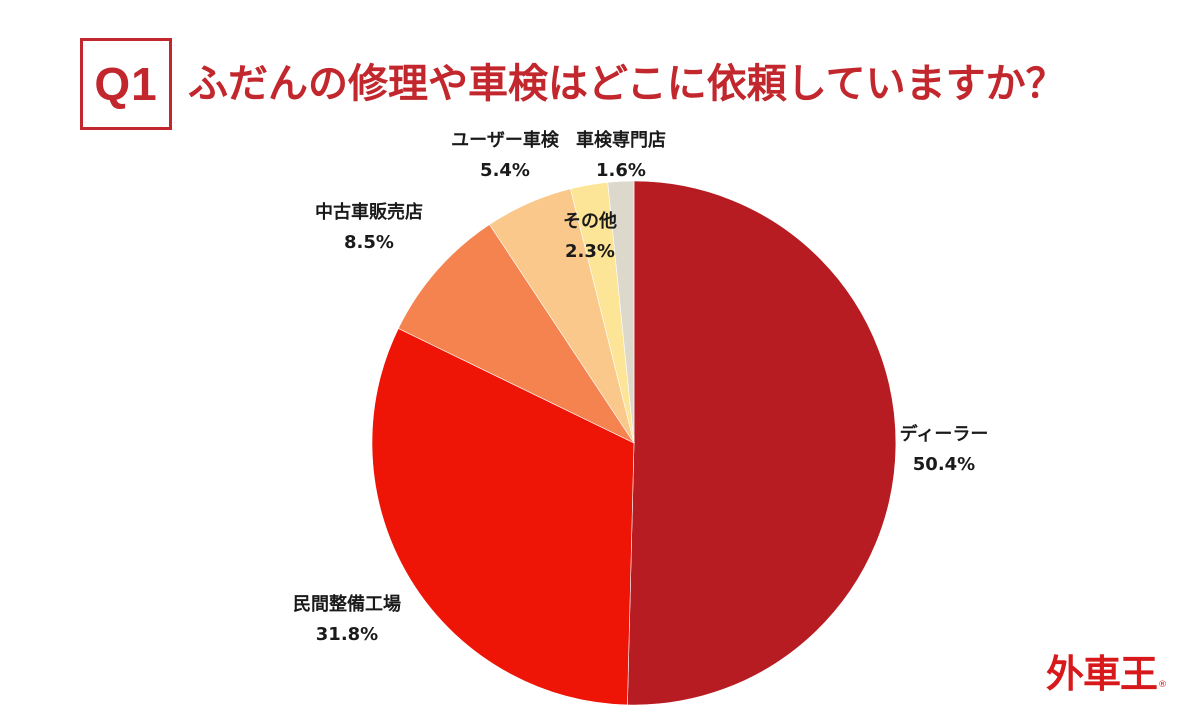  I want to click on slice-label-private-garage-name: 民間整備工場, so click(347, 604).